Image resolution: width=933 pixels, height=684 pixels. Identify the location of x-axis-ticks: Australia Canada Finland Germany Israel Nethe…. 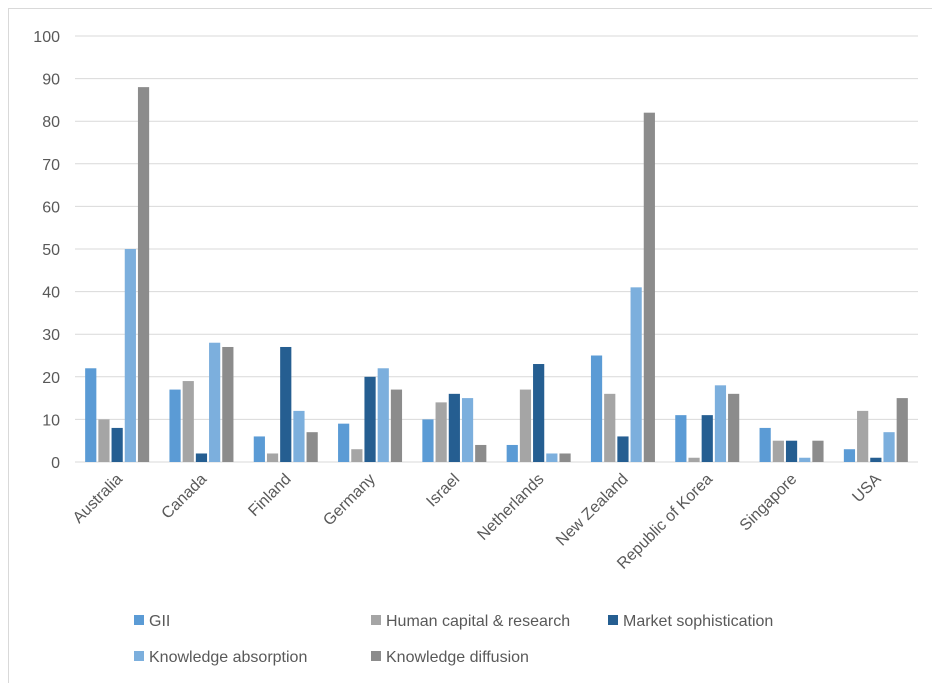
(477, 522).